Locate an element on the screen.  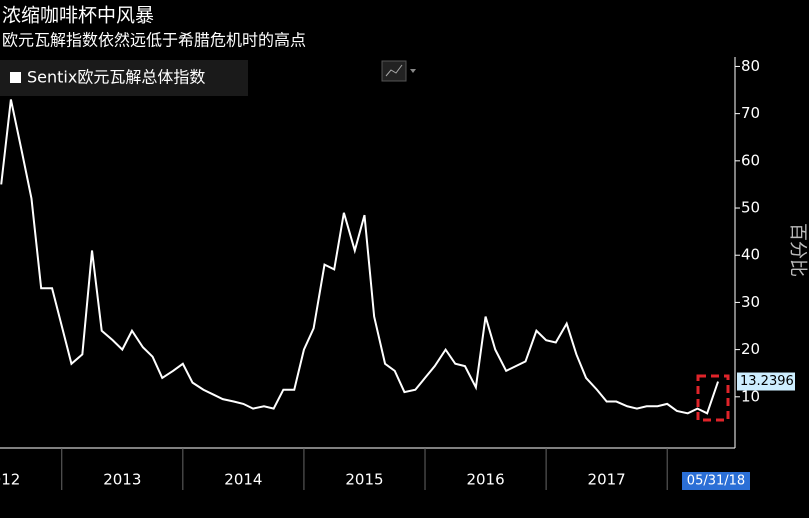
y-tick-label: 80 is located at coordinates (750, 66).